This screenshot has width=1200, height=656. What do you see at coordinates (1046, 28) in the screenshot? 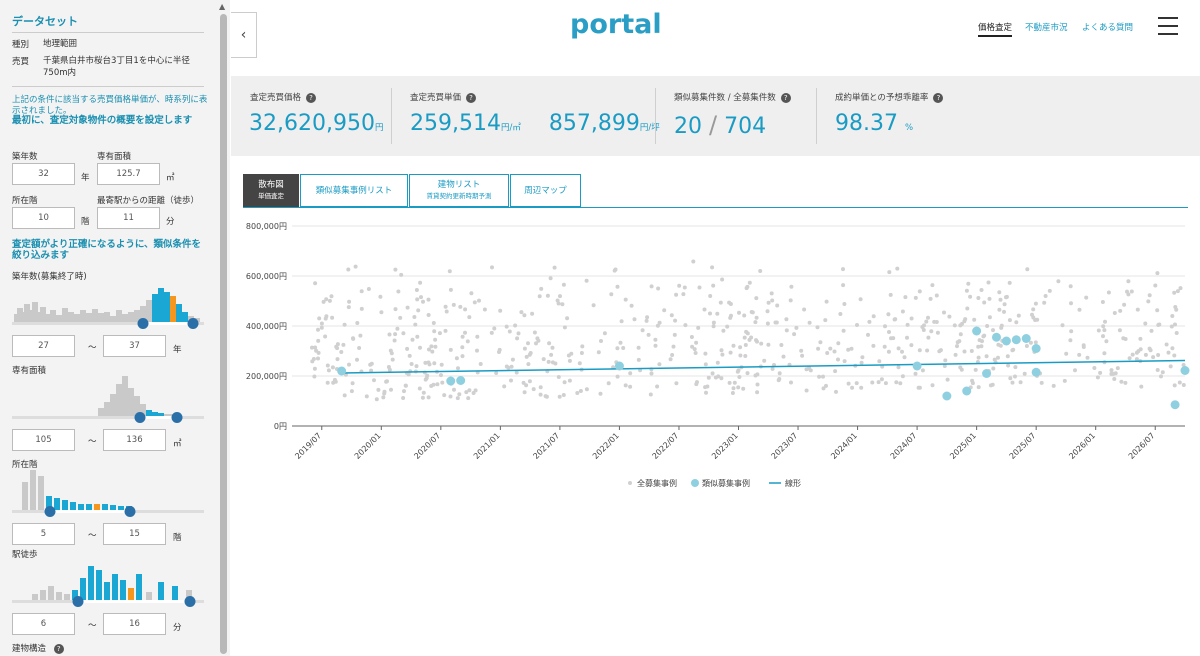
I see `nav-market: 不動産市況` at bounding box center [1046, 28].